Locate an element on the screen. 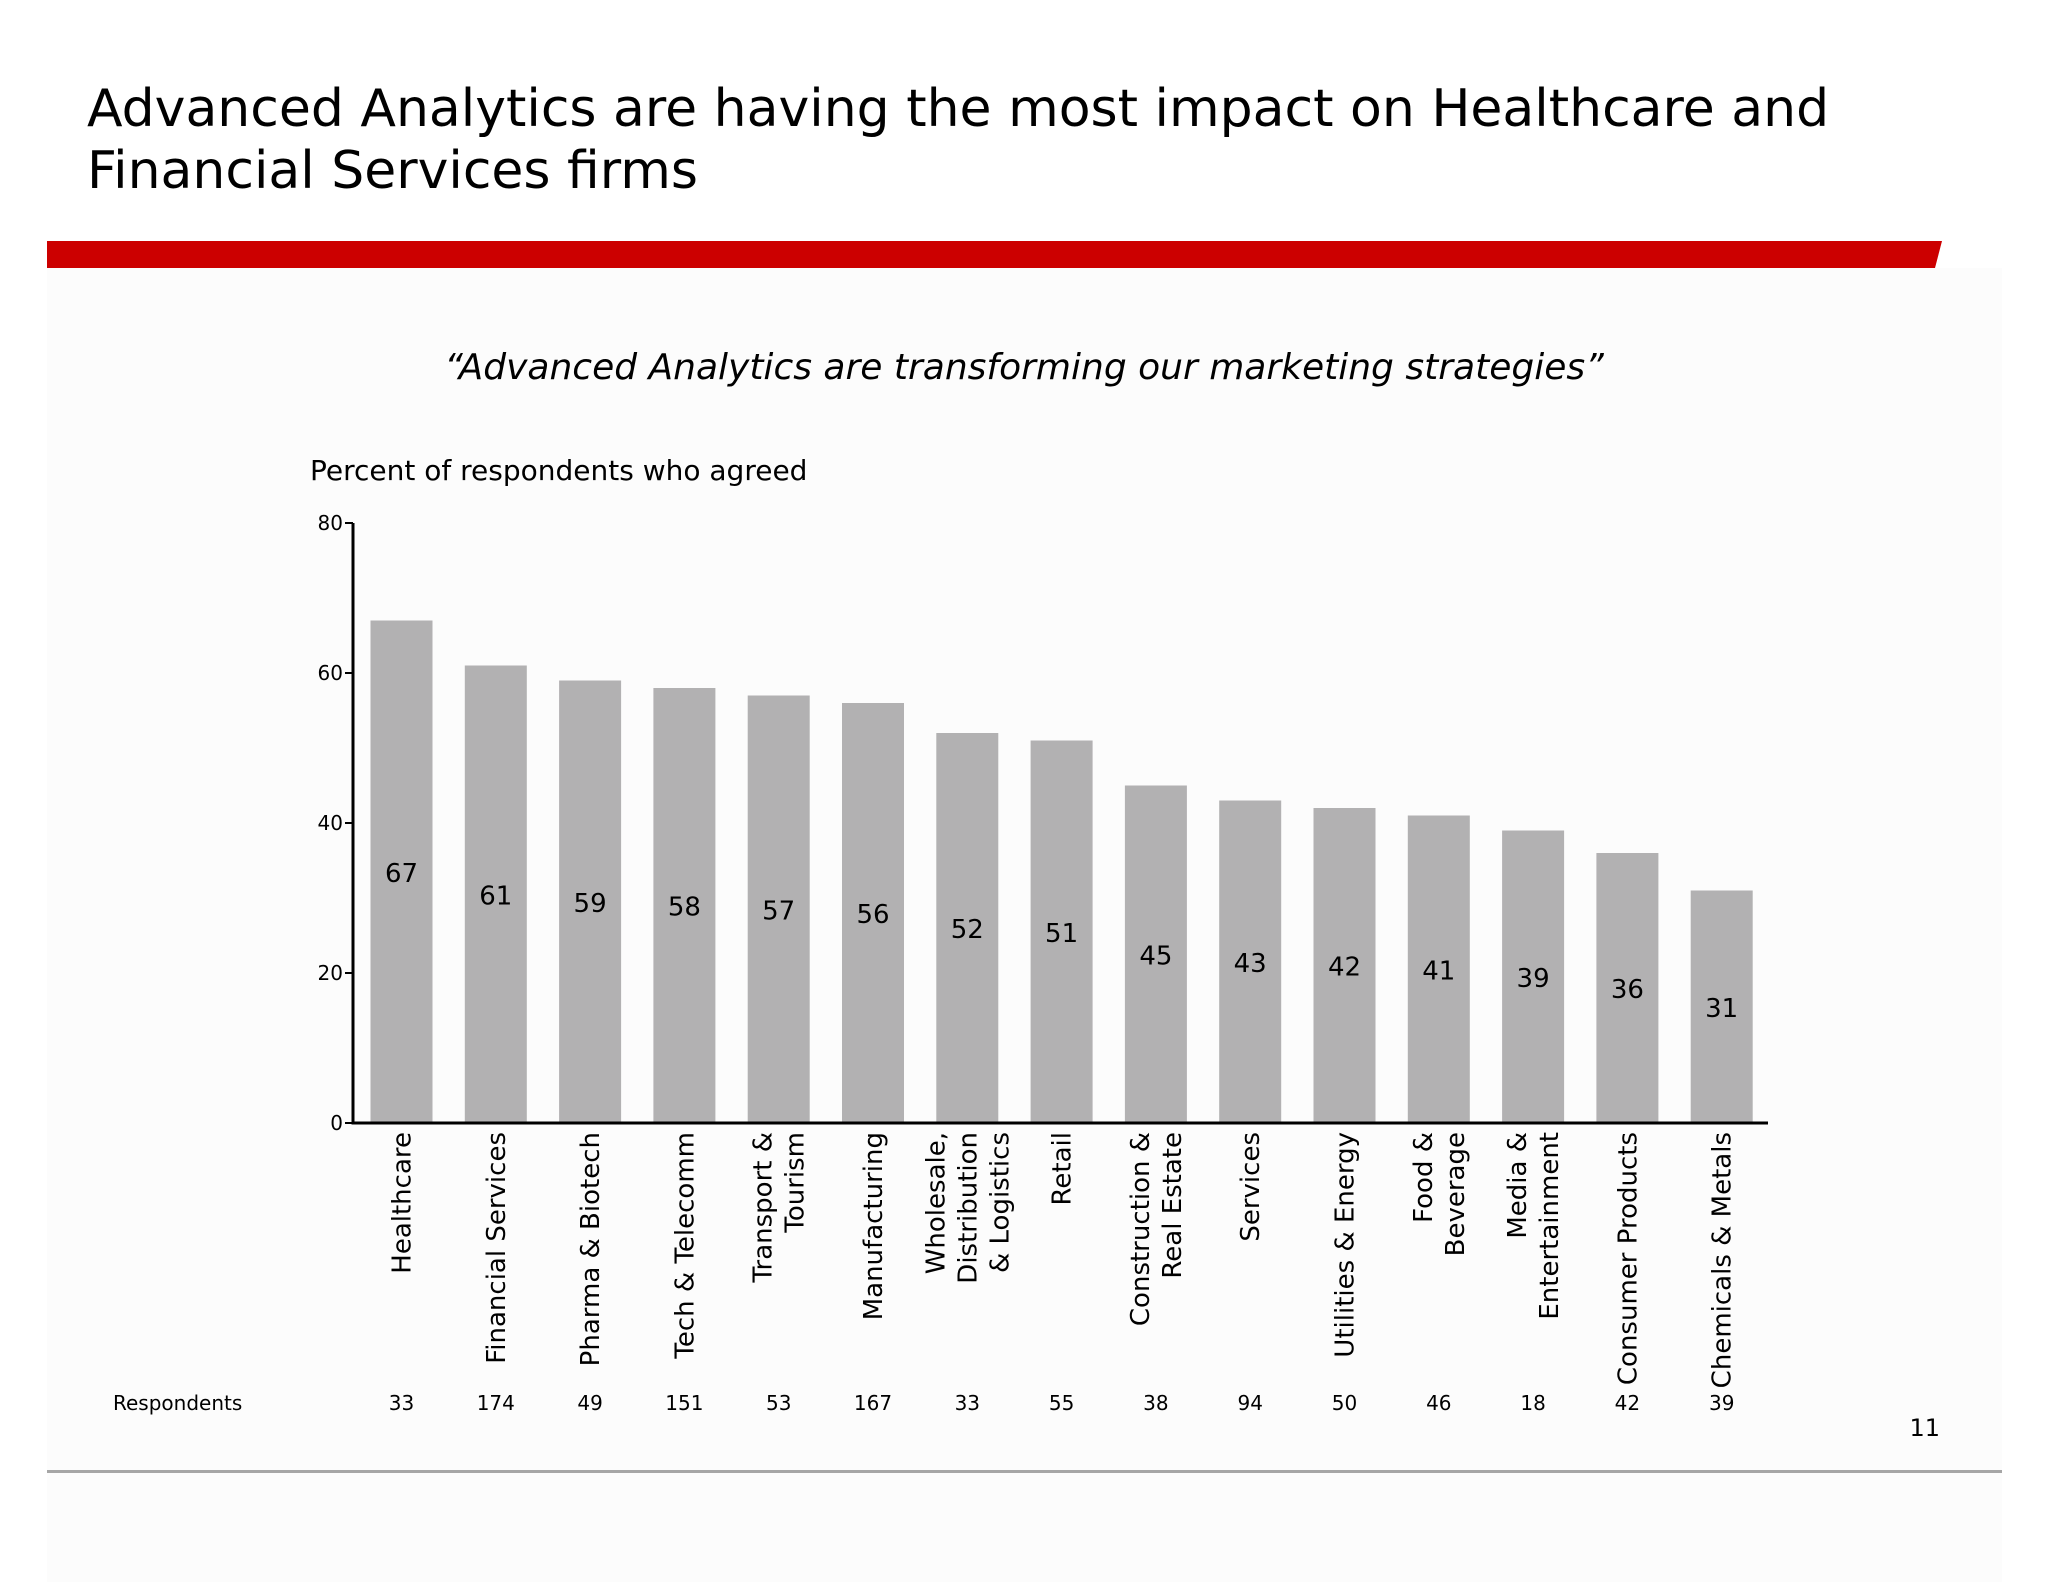 The height and width of the screenshot is (1582, 2048). respondents-count: 18 is located at coordinates (1532, 1403).